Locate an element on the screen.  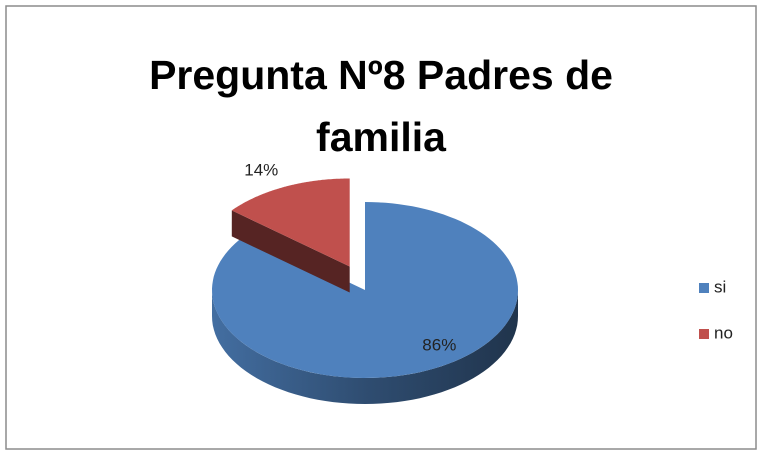
pie-slice is located at coordinates (290, 222).